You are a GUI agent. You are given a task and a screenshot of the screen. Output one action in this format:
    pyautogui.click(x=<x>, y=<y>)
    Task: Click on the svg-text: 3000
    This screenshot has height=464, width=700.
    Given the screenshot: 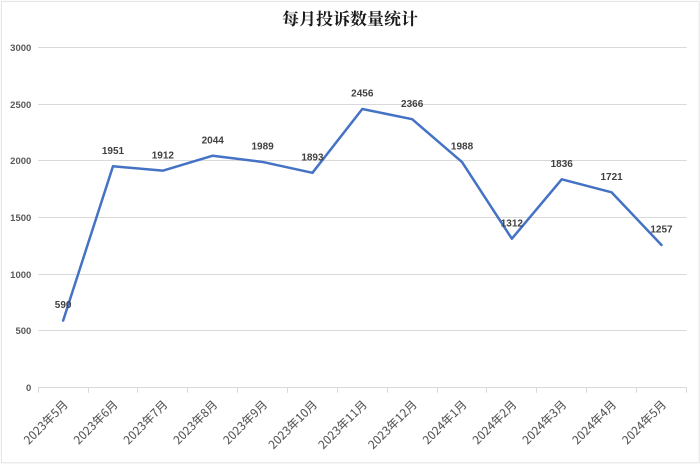 What is the action you would take?
    pyautogui.click(x=20, y=48)
    